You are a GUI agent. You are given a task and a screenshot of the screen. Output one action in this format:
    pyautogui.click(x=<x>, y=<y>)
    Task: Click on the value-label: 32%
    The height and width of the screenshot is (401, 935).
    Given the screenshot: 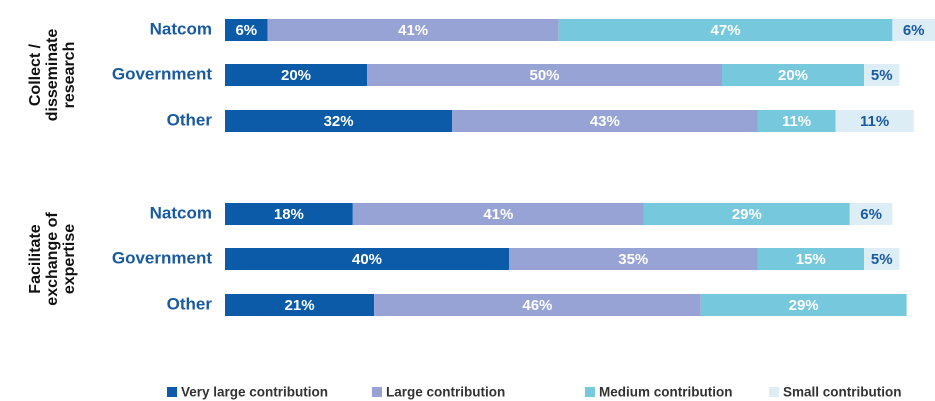 What is the action you would take?
    pyautogui.click(x=339, y=121)
    